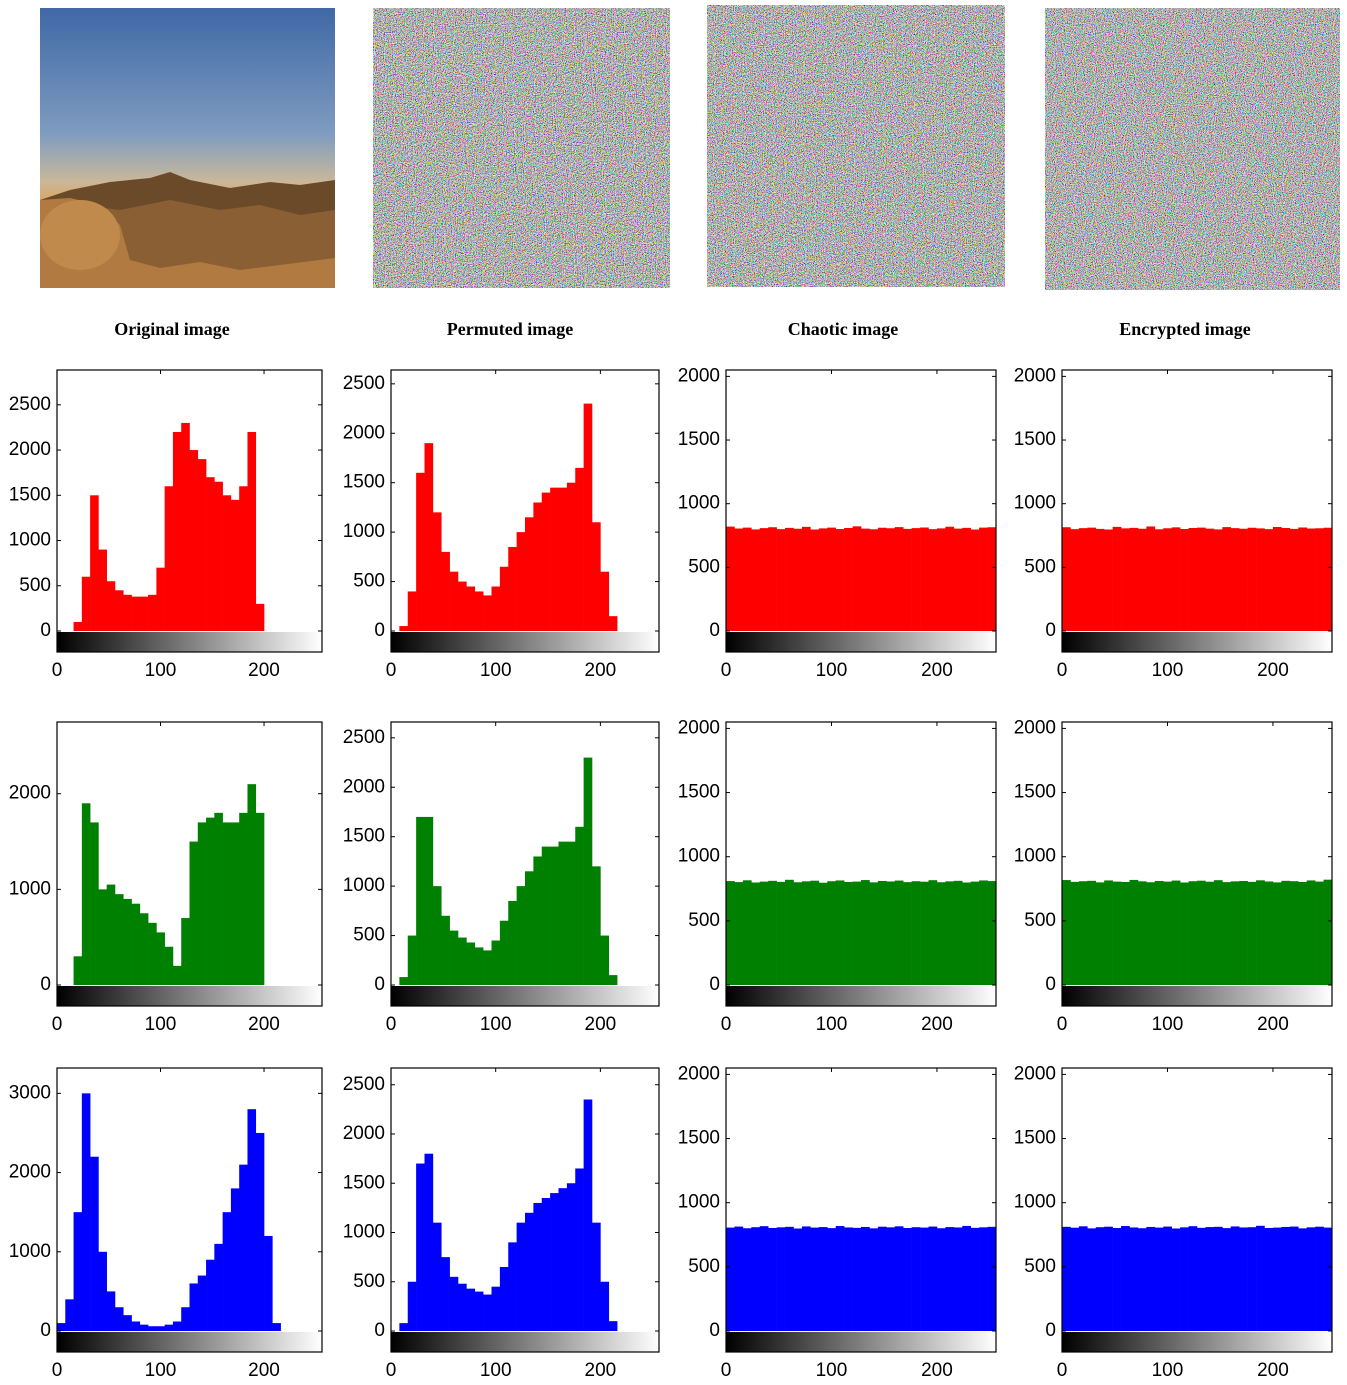 The width and height of the screenshot is (1347, 1385). What do you see at coordinates (1184, 329) in the screenshot?
I see `caption: Encrypted image` at bounding box center [1184, 329].